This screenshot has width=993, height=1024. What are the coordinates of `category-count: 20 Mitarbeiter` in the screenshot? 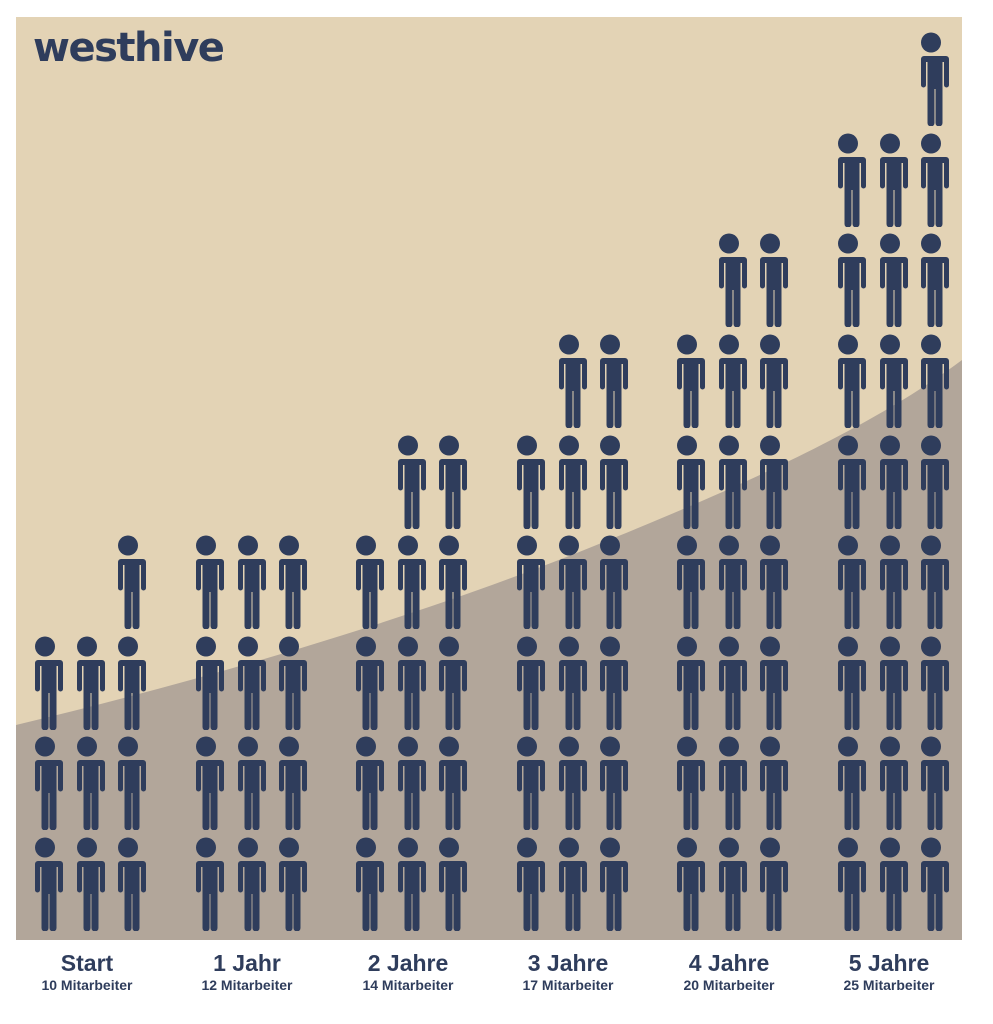 It's located at (729, 985).